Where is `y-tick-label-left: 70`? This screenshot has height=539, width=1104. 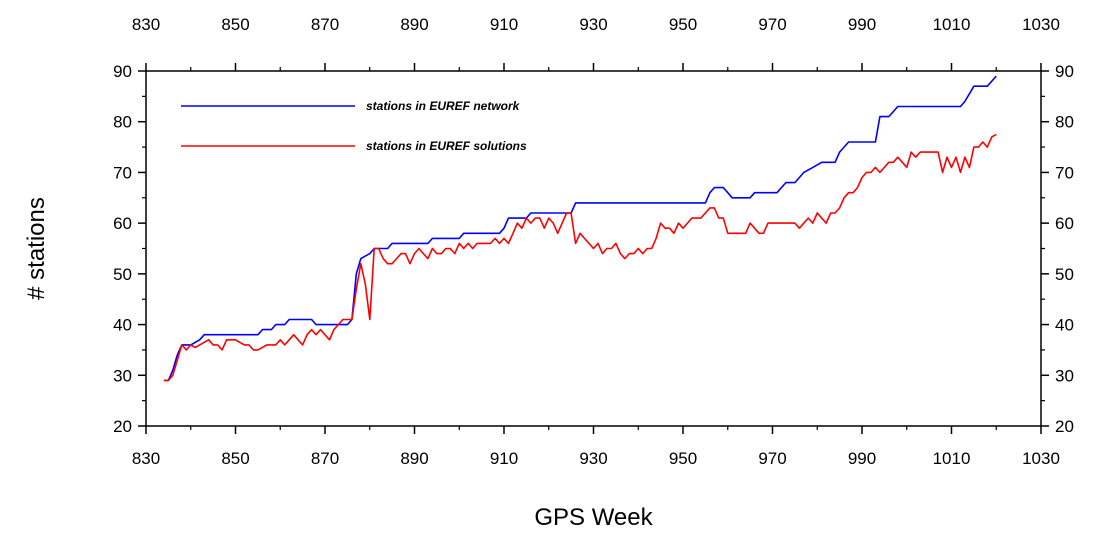
y-tick-label-left: 70 is located at coordinates (122, 172).